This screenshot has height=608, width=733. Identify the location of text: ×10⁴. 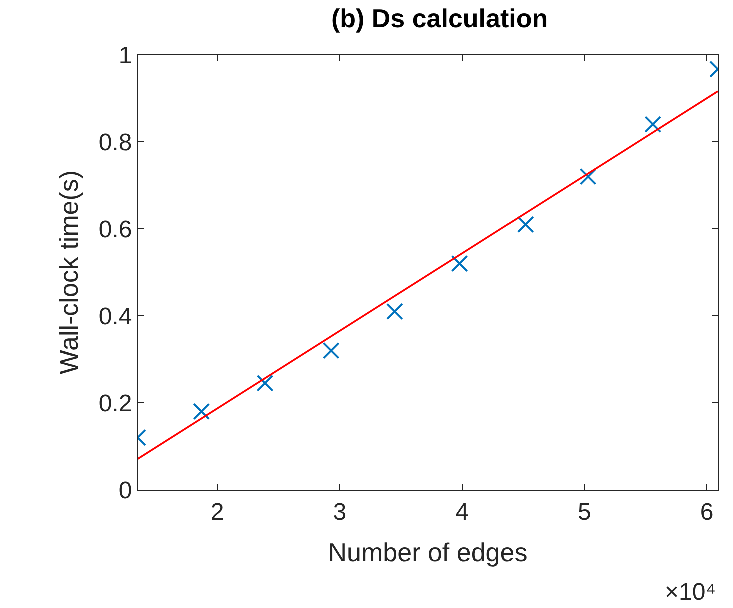
(690, 592).